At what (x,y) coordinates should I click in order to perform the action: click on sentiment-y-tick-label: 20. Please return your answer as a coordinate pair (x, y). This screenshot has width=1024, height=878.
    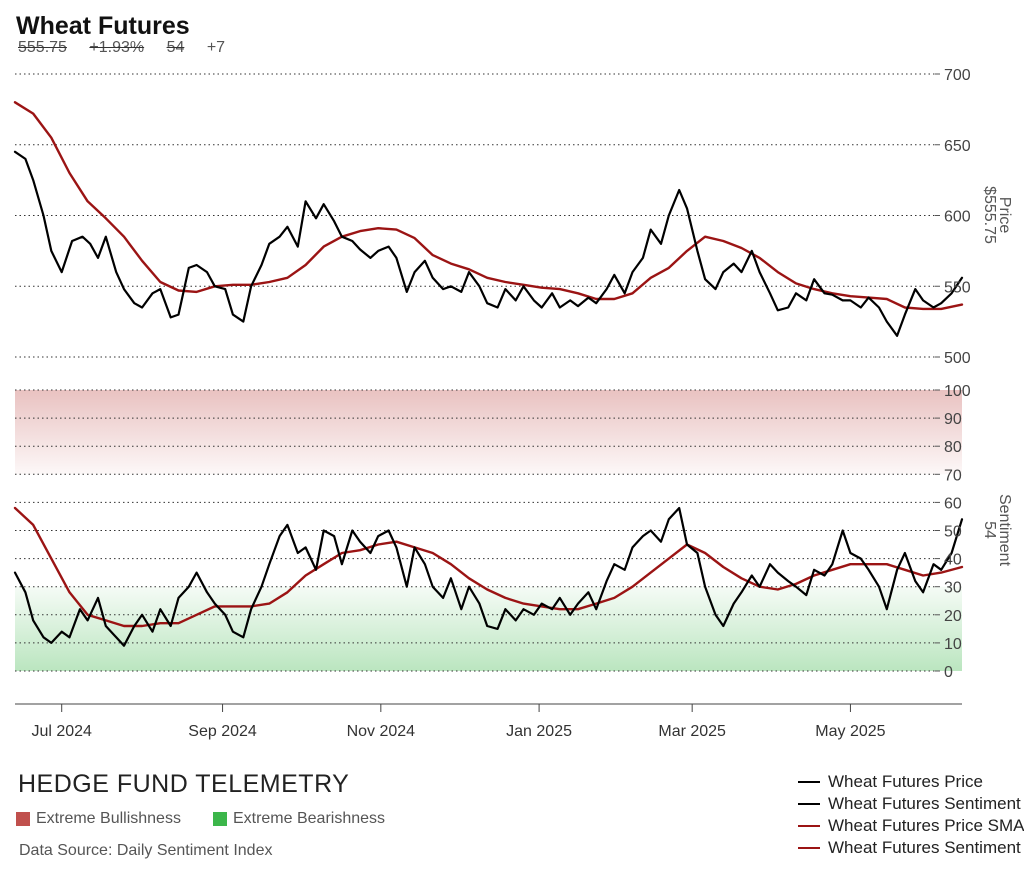
    Looking at the image, I should click on (953, 616).